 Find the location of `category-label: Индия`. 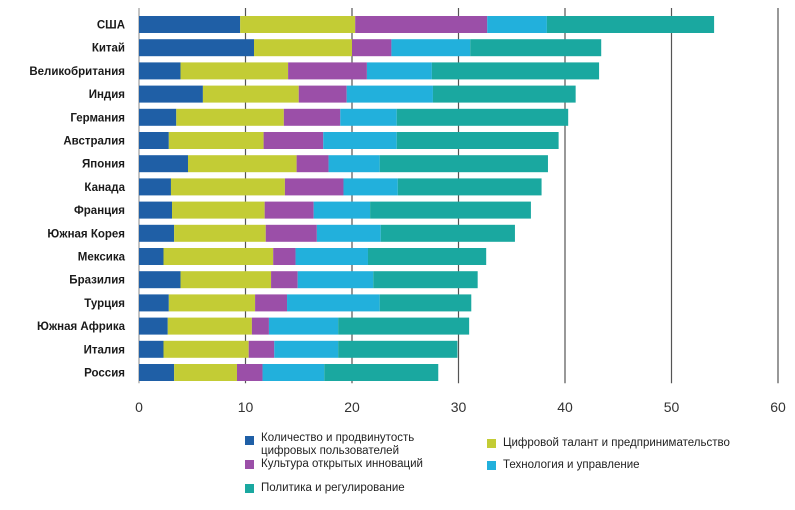

category-label: Индия is located at coordinates (107, 95).